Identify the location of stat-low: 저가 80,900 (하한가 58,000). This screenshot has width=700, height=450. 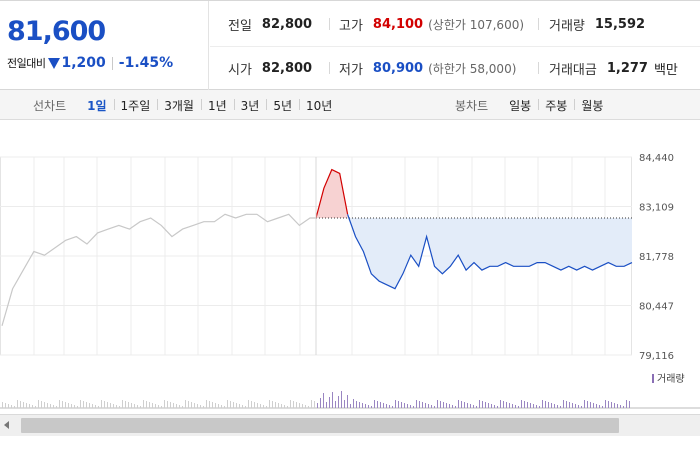
(427, 68).